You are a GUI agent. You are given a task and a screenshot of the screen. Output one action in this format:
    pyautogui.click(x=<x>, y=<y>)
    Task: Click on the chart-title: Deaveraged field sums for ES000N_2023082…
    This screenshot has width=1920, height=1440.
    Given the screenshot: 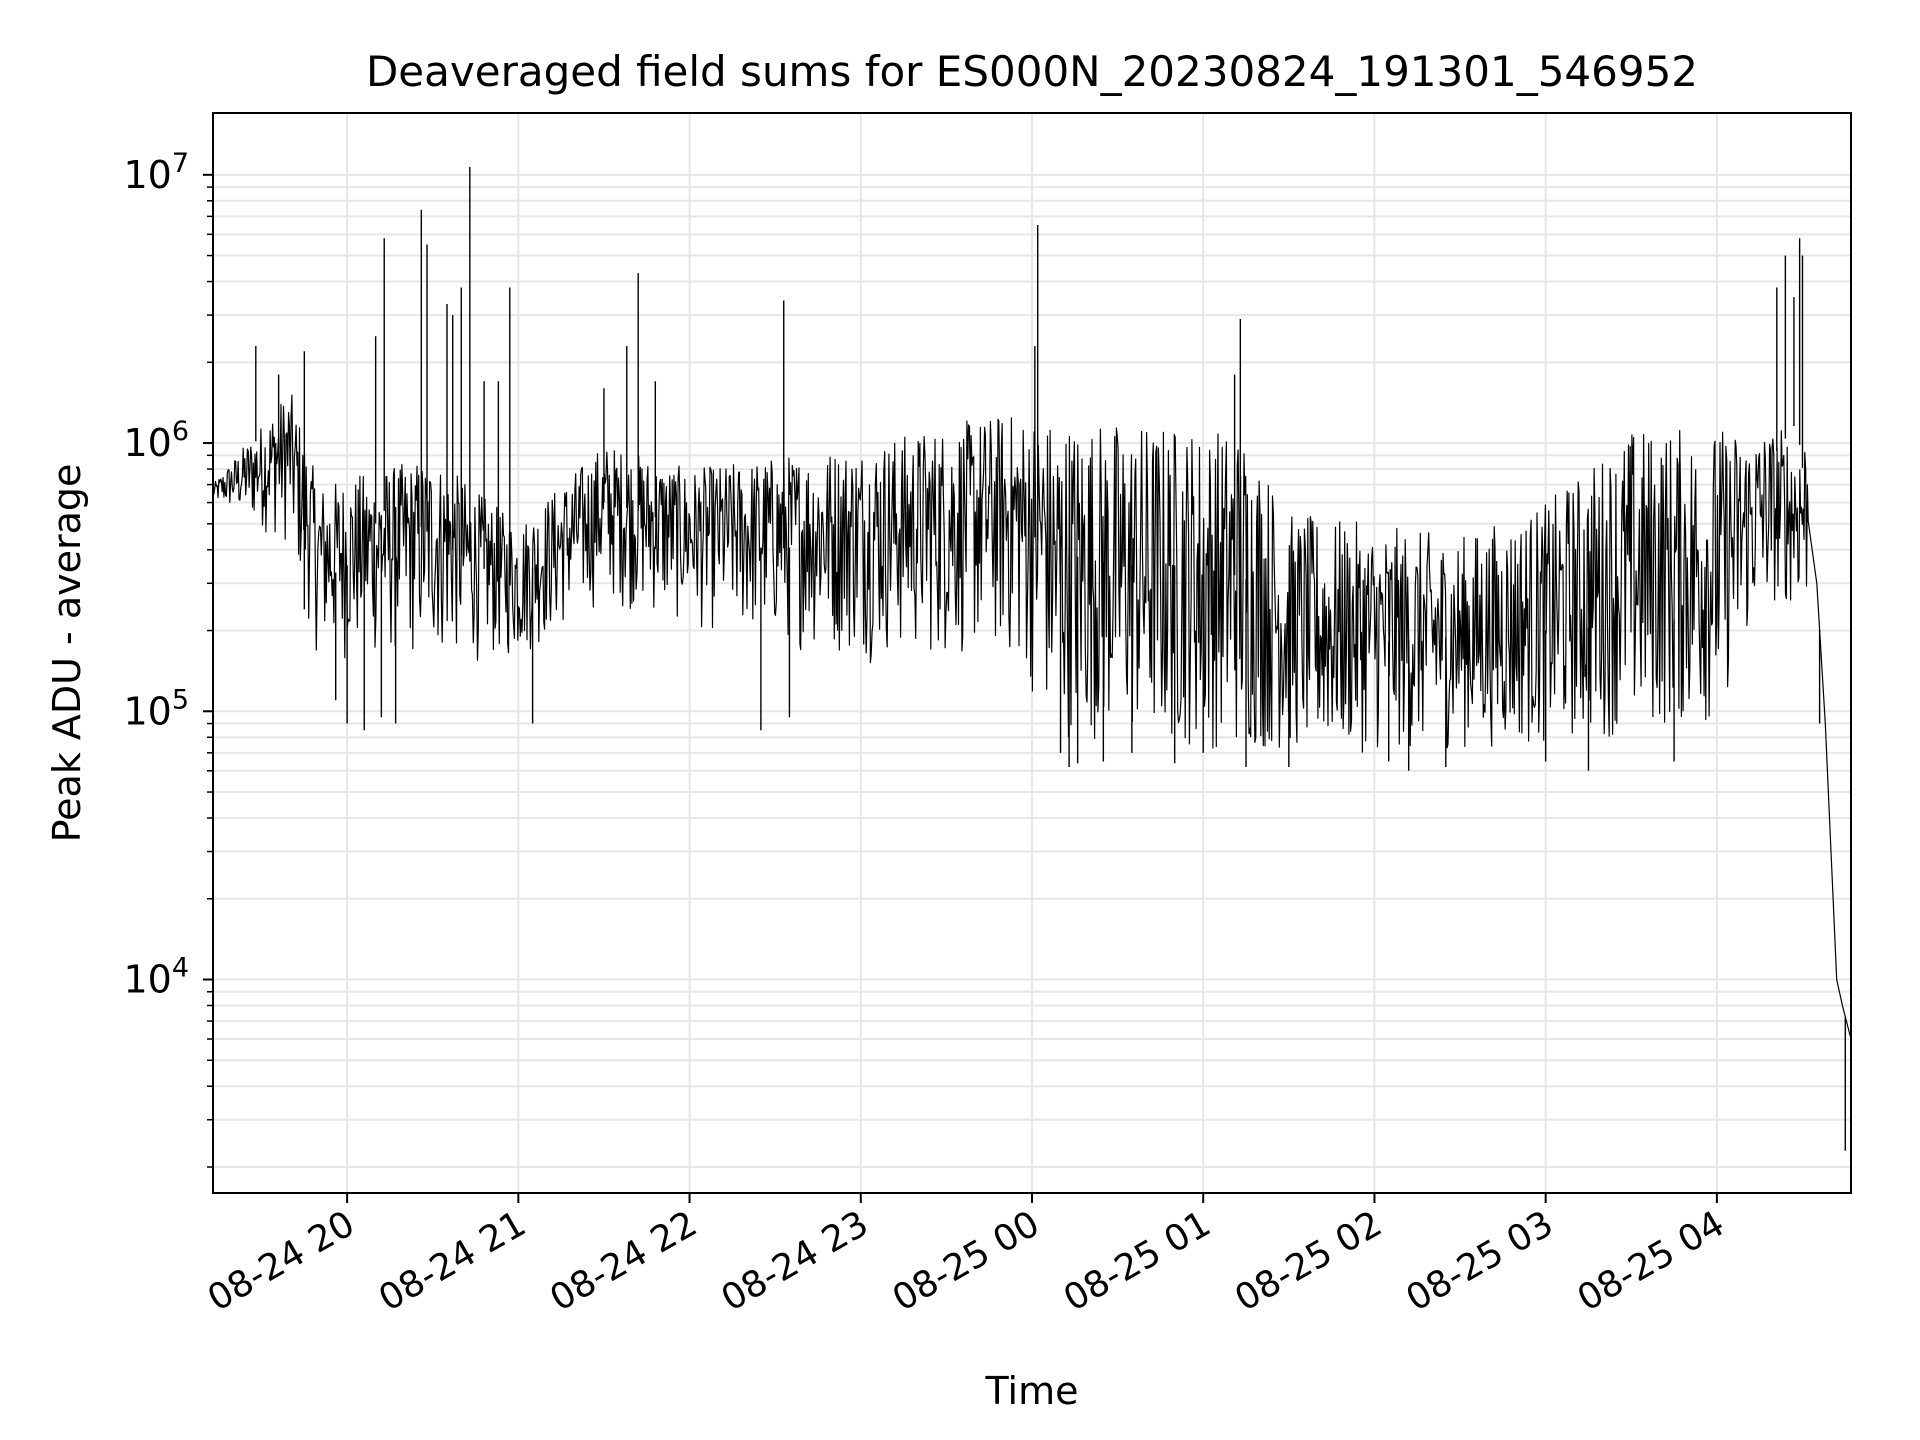 What is the action you would take?
    pyautogui.click(x=1032, y=71)
    